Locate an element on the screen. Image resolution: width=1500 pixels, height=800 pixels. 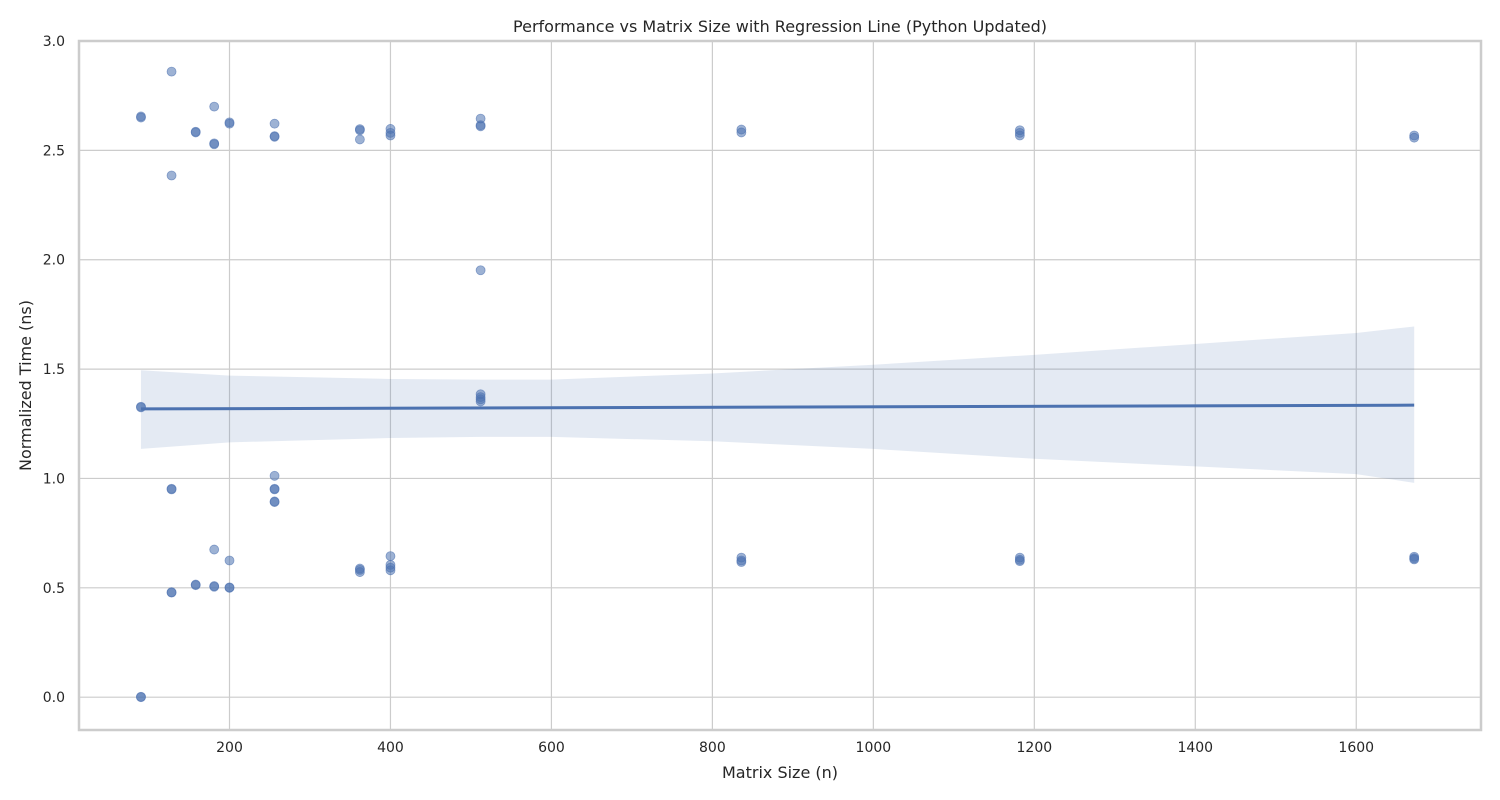
y-tick-label: 1.0 is located at coordinates (54, 479).